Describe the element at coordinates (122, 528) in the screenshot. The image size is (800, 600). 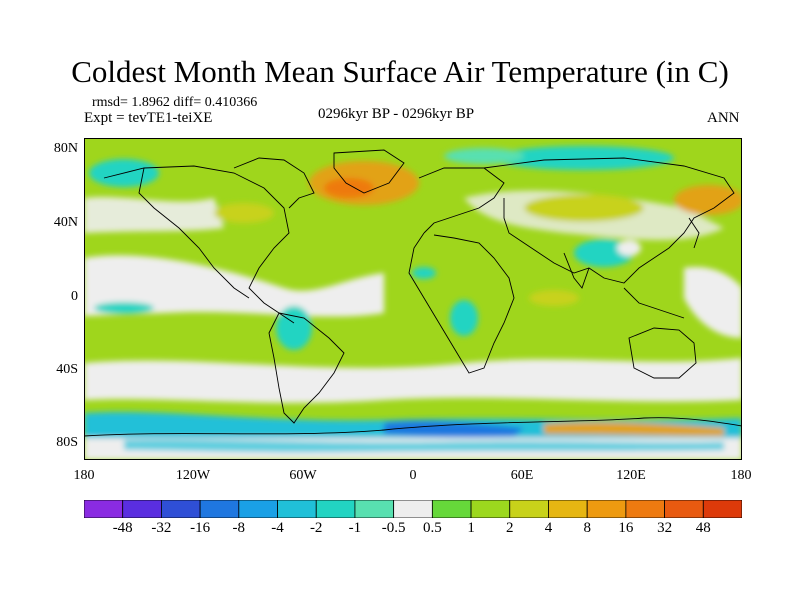
I see `colorbar-tick-label: -48` at that location.